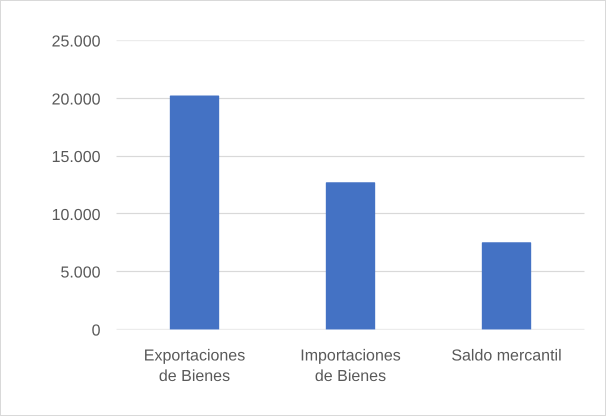 Image resolution: width=606 pixels, height=416 pixels. What do you see at coordinates (76, 215) in the screenshot?
I see `y-tick-label: 10.000` at bounding box center [76, 215].